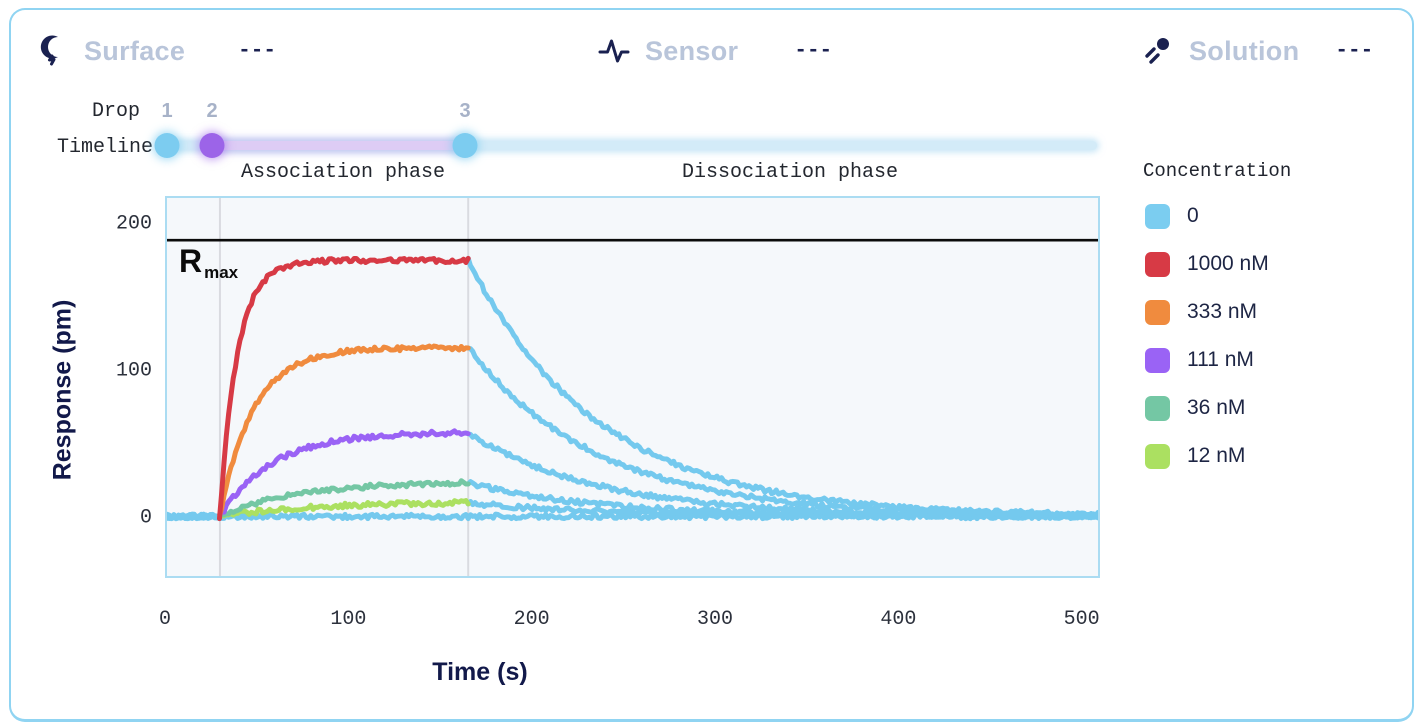 The image size is (1423, 728). Describe the element at coordinates (343, 172) in the screenshot. I see `association-phase-label: Association phase` at that location.